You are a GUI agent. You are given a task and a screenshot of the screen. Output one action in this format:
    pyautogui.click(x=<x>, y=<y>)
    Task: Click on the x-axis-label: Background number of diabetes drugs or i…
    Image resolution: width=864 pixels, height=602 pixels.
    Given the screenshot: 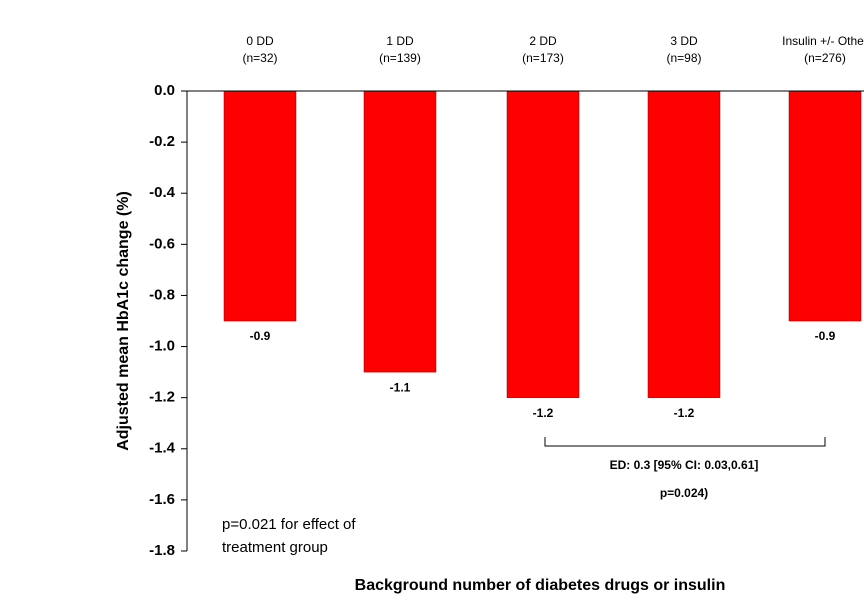 What is the action you would take?
    pyautogui.click(x=540, y=585)
    